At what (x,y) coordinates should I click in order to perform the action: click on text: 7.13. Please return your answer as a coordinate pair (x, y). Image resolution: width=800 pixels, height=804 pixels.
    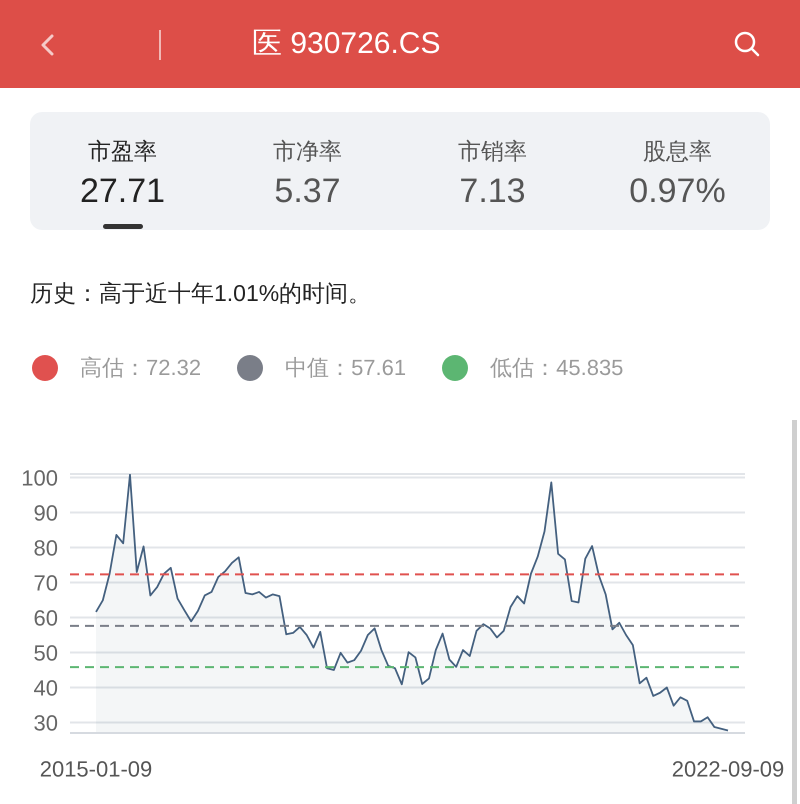
    Looking at the image, I should click on (492, 191).